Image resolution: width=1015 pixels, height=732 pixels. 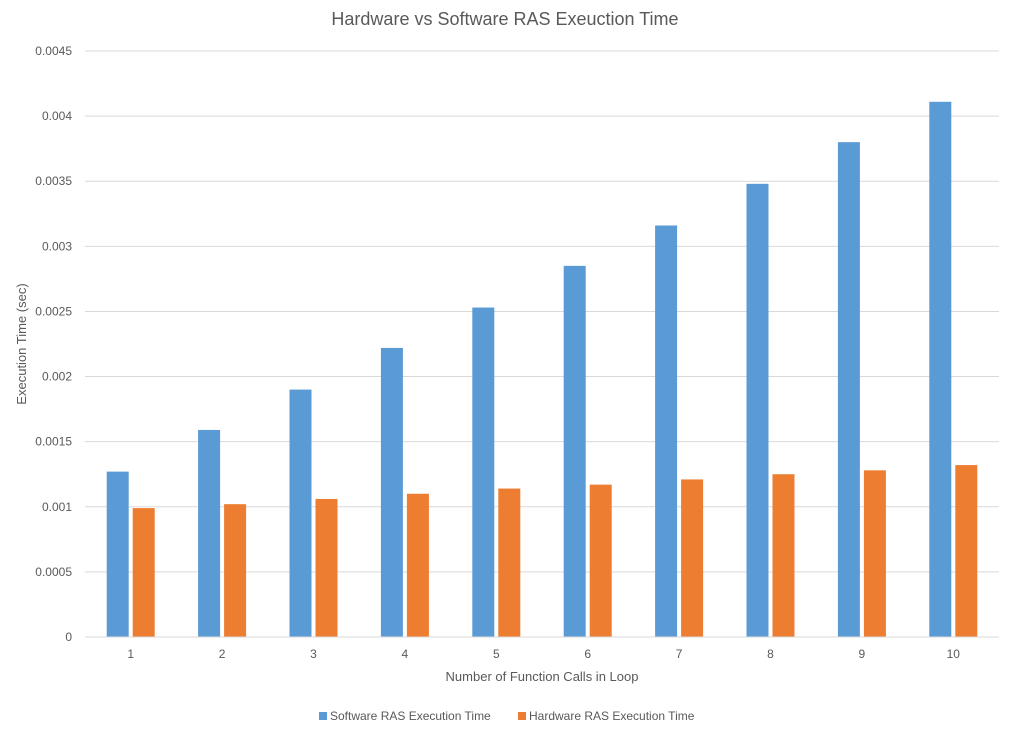 What do you see at coordinates (770, 654) in the screenshot?
I see `x-tick-label: 8` at bounding box center [770, 654].